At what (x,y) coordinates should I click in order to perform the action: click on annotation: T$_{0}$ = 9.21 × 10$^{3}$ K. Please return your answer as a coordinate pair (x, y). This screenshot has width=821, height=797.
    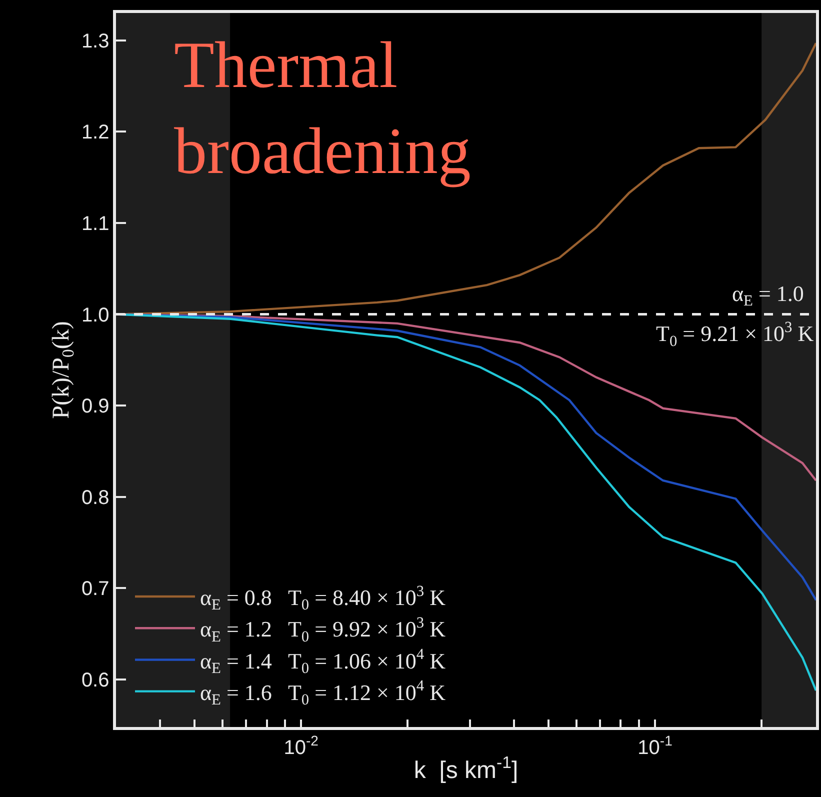
    Looking at the image, I should click on (735, 334).